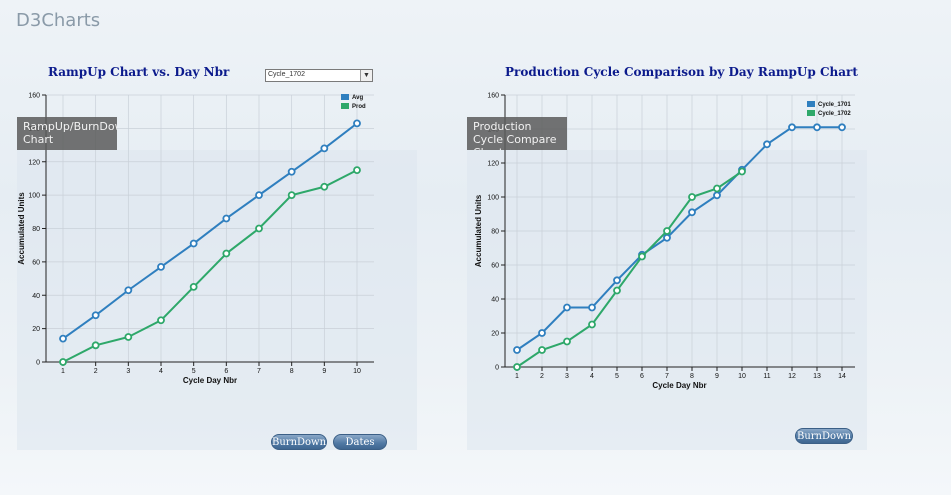  Describe the element at coordinates (497, 368) in the screenshot. I see `y-tick-label: 0` at that location.